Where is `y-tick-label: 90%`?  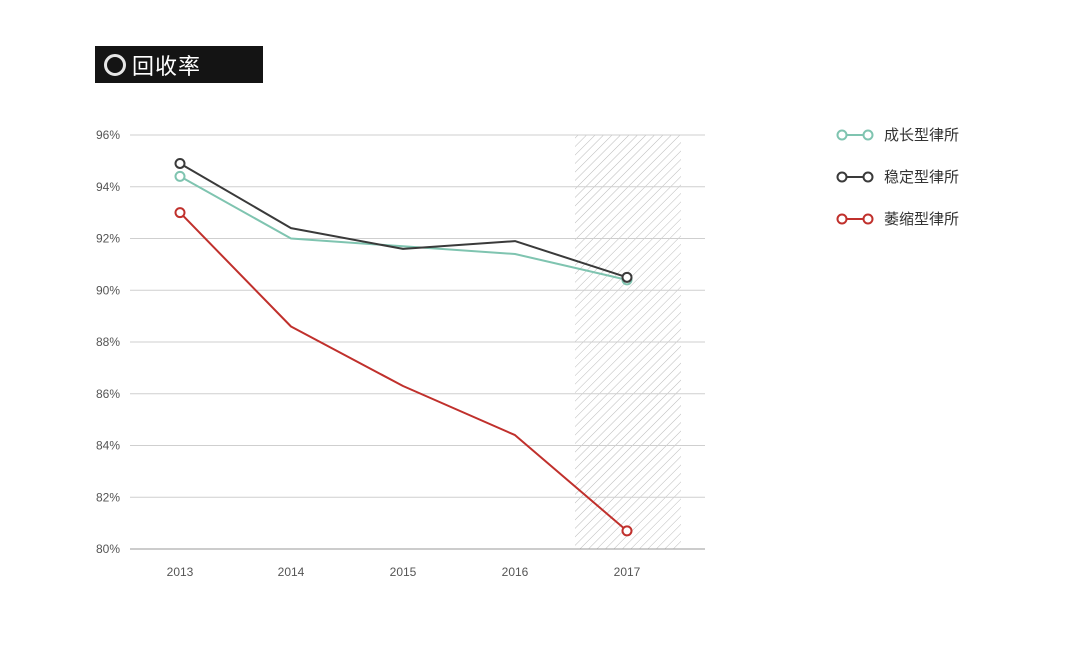 y-tick-label: 90% is located at coordinates (108, 290).